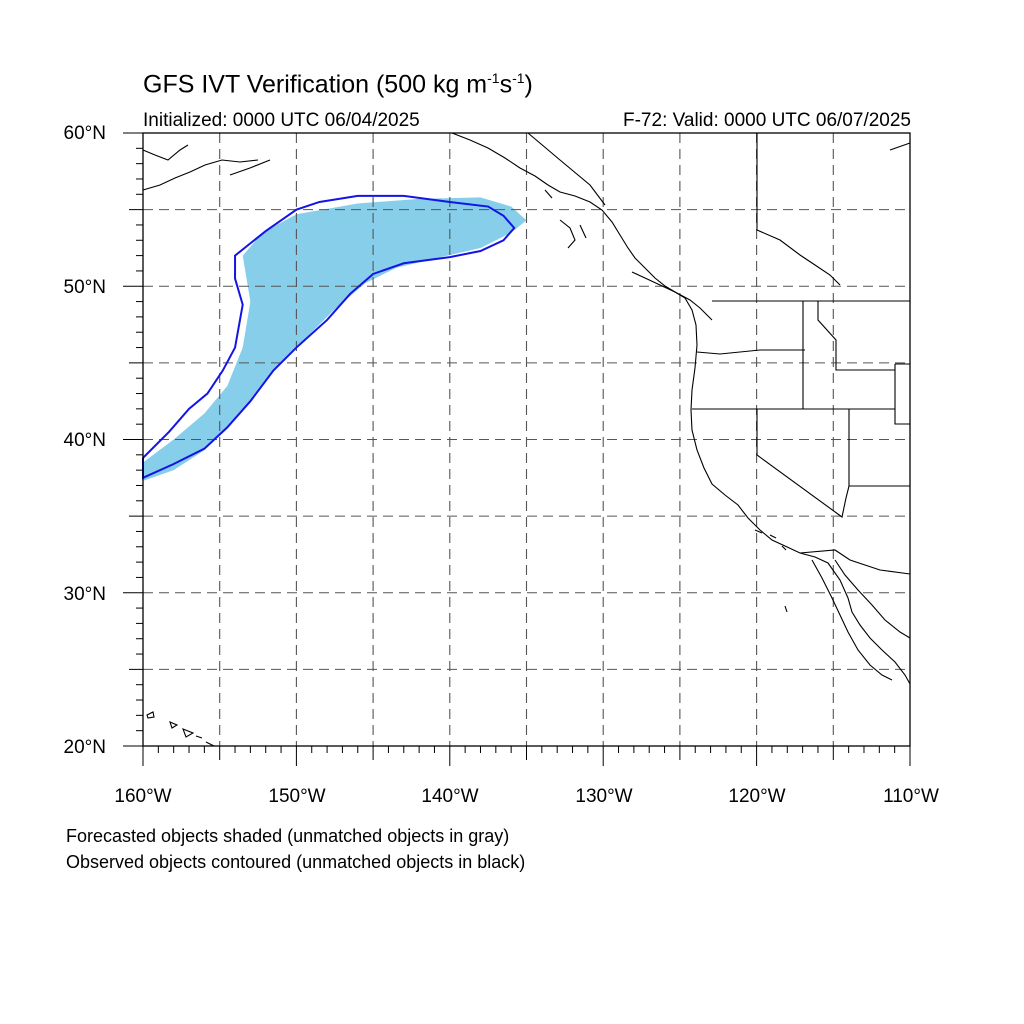 The width and height of the screenshot is (1024, 1024). I want to click on border-us-mexico, so click(855, 562).